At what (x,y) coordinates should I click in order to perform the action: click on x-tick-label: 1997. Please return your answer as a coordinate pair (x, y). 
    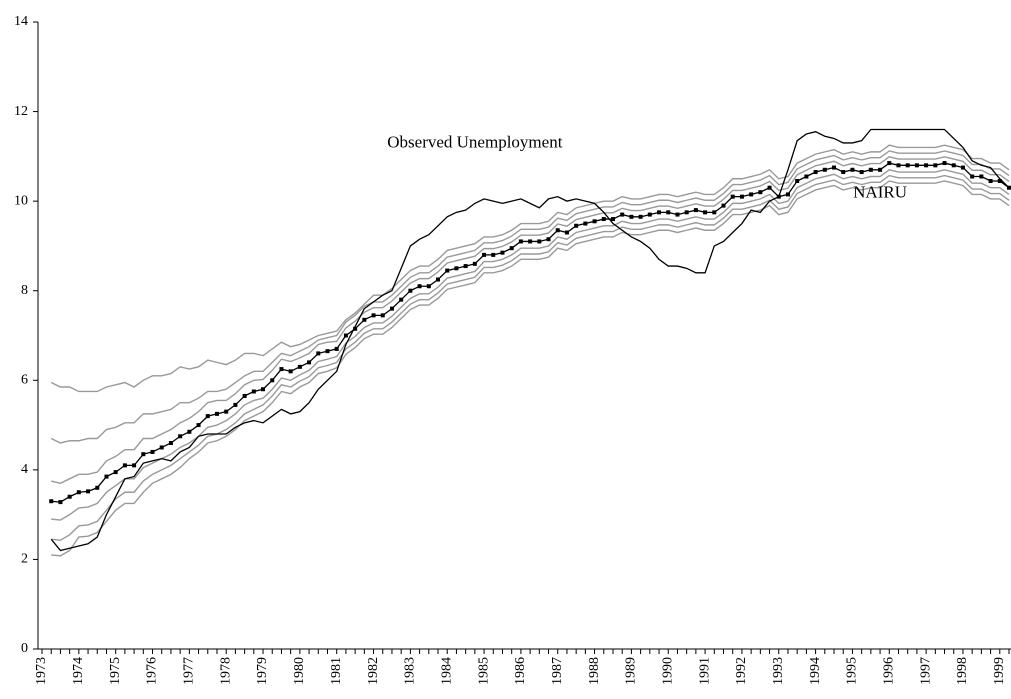
    Looking at the image, I should click on (925, 671).